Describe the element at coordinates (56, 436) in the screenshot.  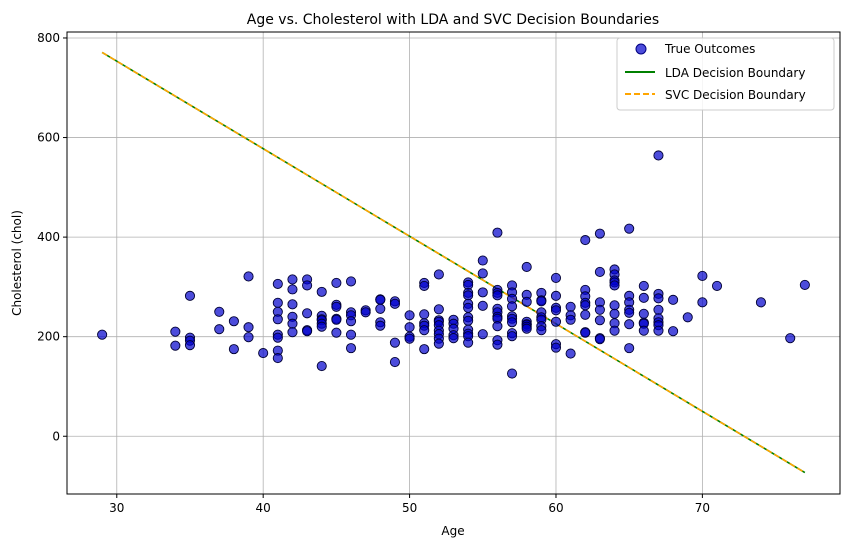
I see `y-tick-label: 0` at that location.